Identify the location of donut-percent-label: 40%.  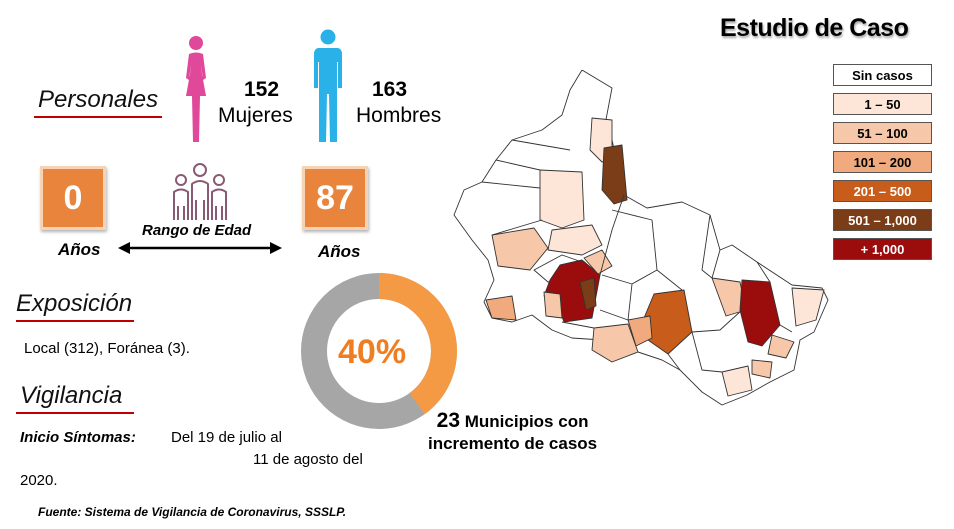
(372, 352).